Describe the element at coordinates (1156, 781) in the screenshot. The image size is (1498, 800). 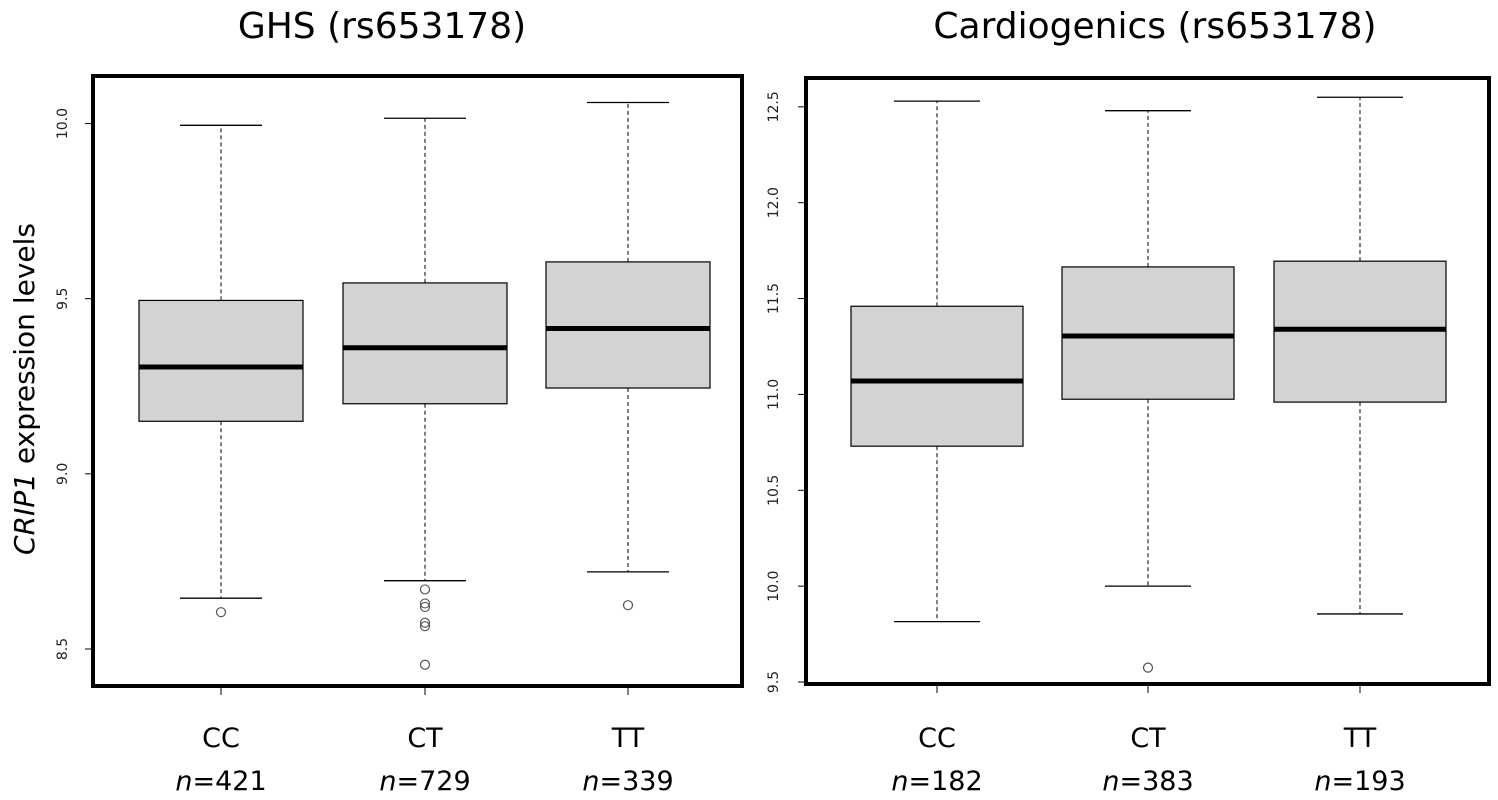
I see `sample-size-value: =383` at that location.